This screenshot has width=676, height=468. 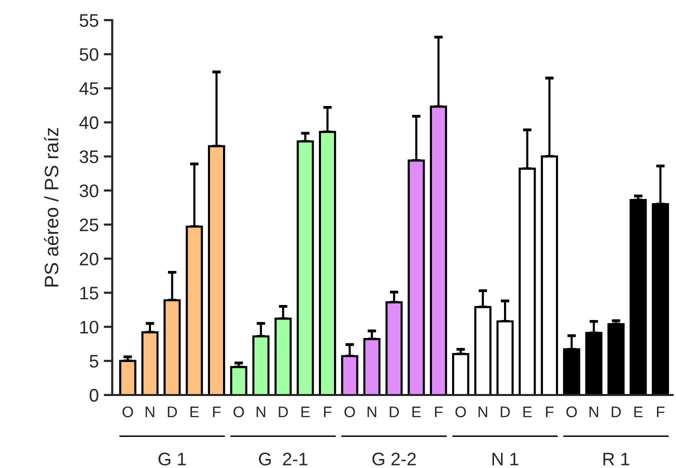 I want to click on text: G 2-1, so click(x=283, y=459).